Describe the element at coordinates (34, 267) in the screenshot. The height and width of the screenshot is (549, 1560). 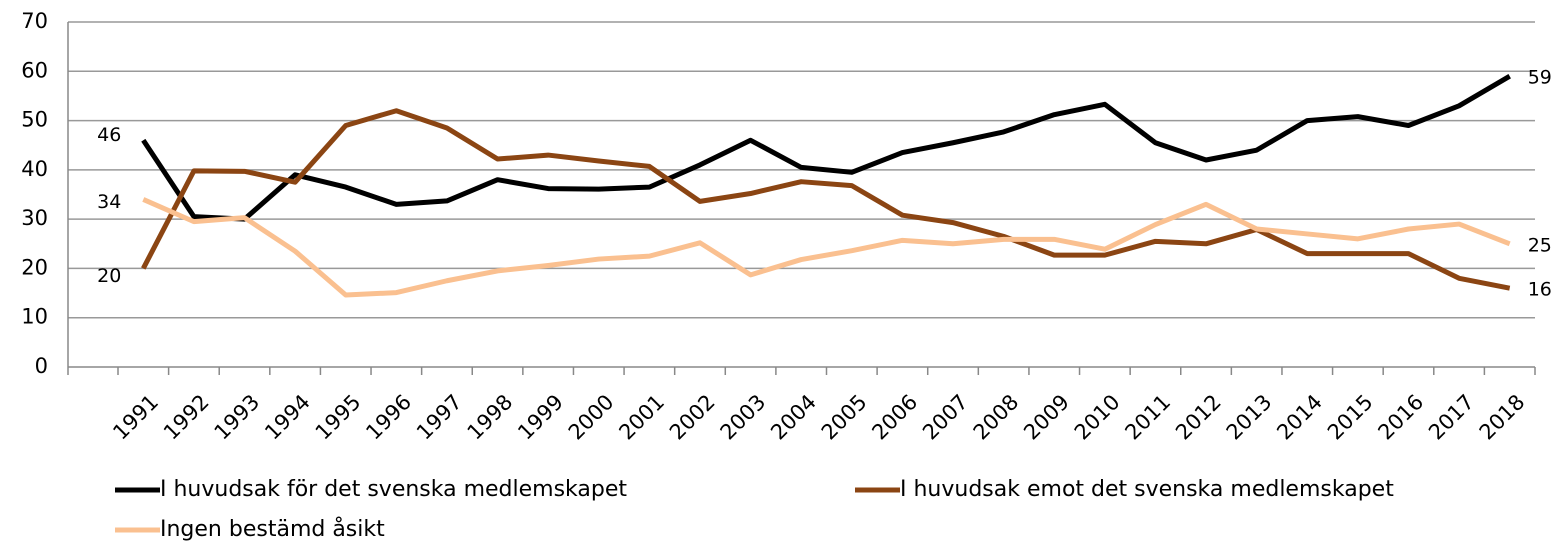
I see `y-tick-label: 20` at that location.